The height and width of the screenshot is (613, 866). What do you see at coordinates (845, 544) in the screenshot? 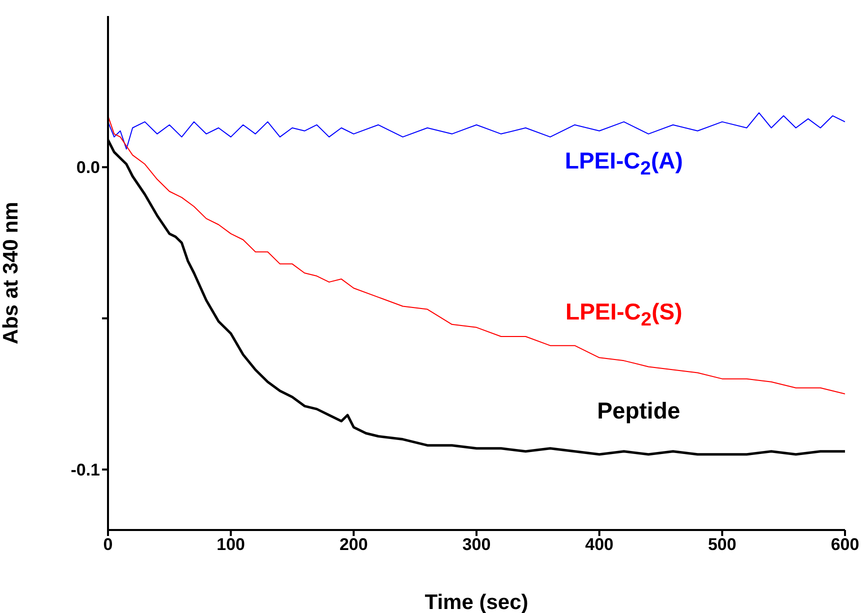
I see `x-tick-label: 600` at bounding box center [845, 544].